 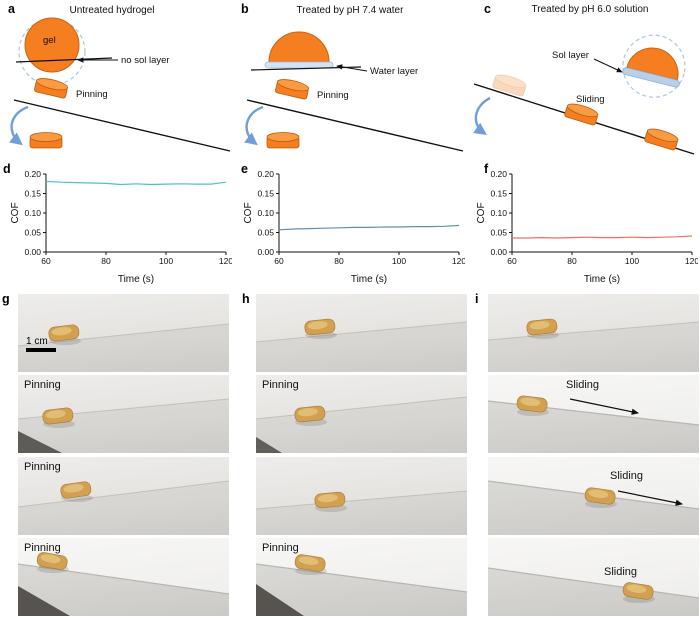 I want to click on photo-i-3: Sliding, so click(x=593, y=496).